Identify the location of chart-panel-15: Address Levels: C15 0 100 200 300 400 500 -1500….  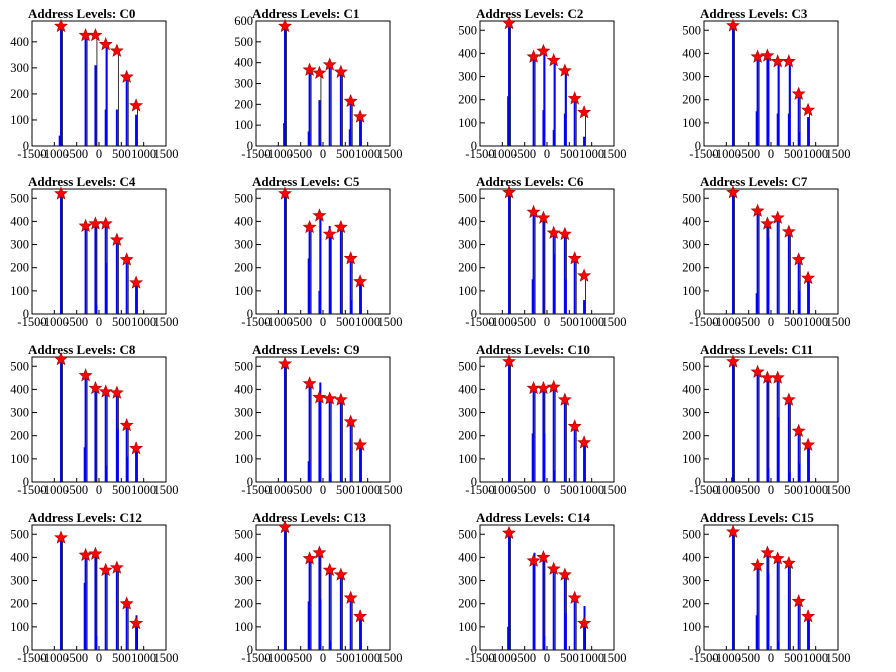
(766, 587).